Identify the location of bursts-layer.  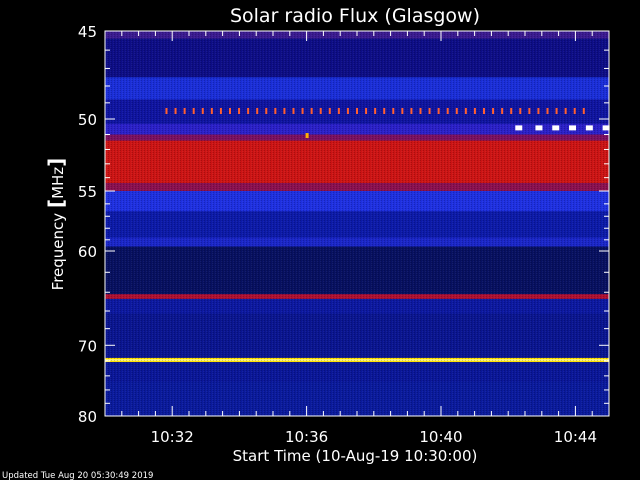
(387, 123).